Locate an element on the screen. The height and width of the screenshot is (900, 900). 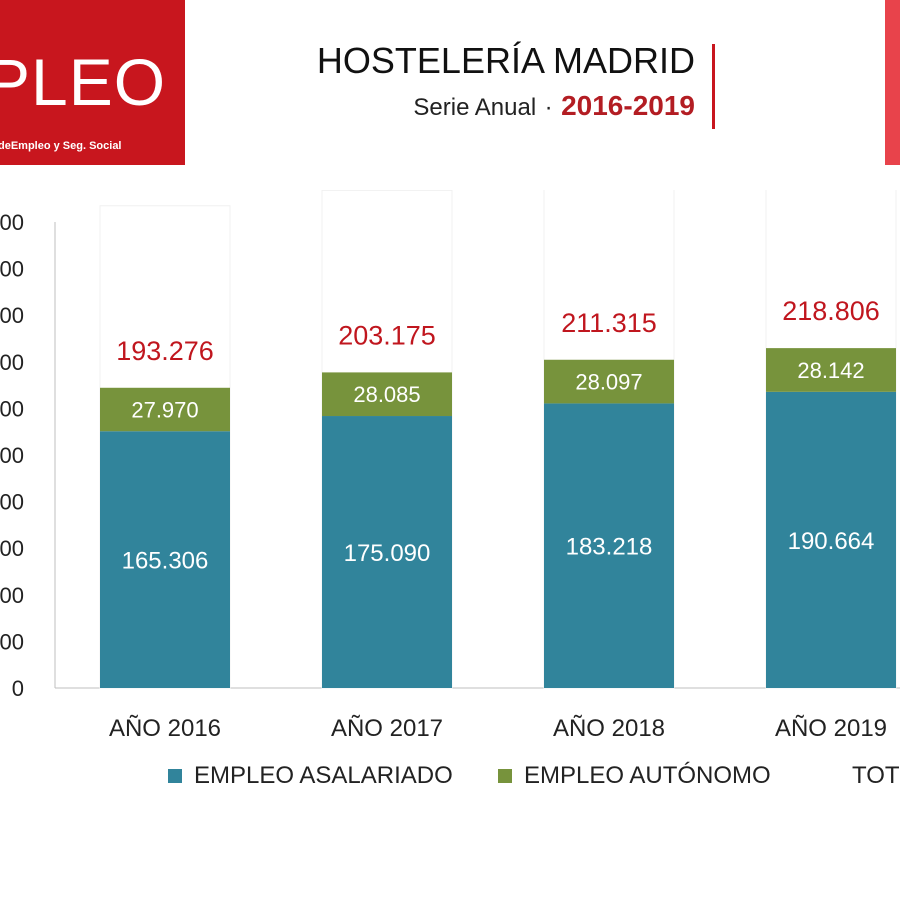
data-label-asalariado: 190.664 is located at coordinates (831, 541).